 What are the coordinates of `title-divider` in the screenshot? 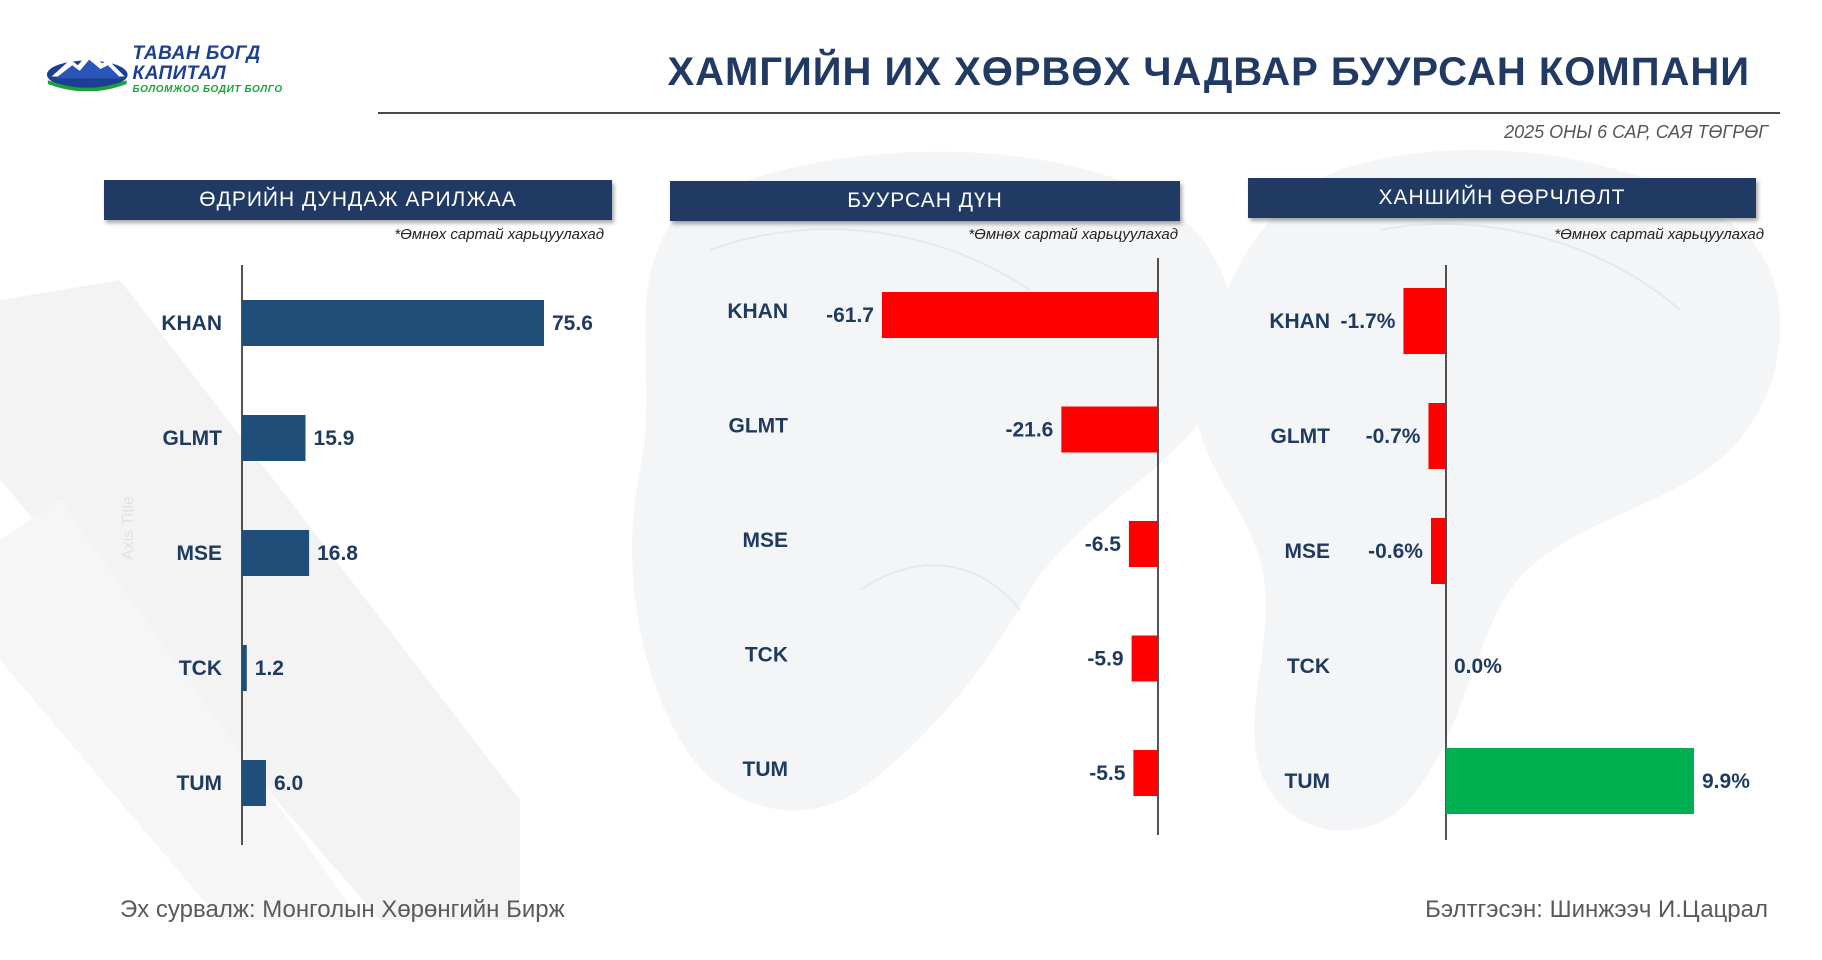 It's located at (1079, 113).